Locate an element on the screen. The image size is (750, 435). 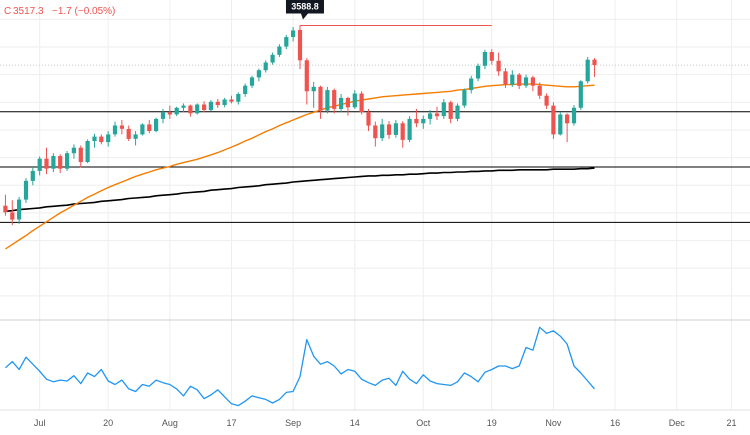
x-tick-label: Aug is located at coordinates (170, 423).